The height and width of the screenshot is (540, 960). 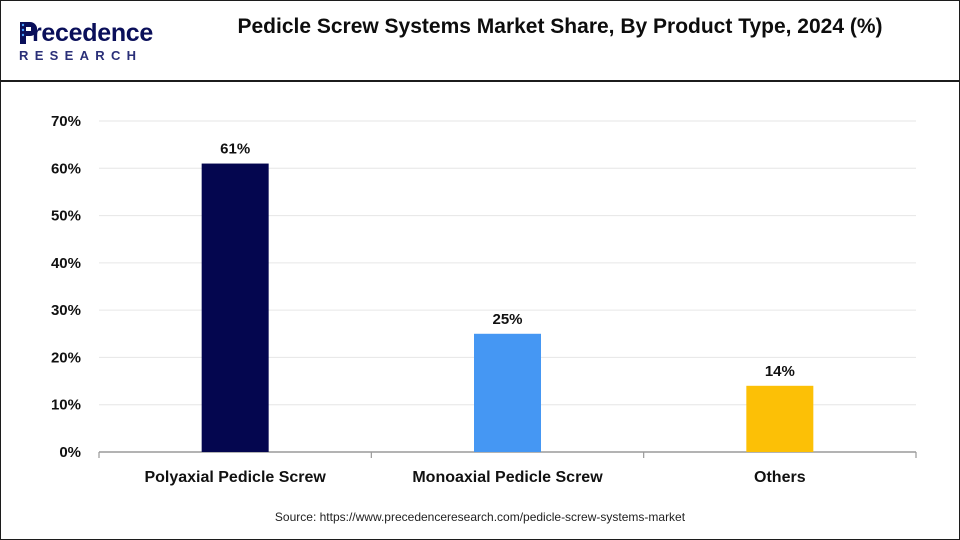 I want to click on precedence-research-logo: recedence RESEARCH, so click(x=88, y=41).